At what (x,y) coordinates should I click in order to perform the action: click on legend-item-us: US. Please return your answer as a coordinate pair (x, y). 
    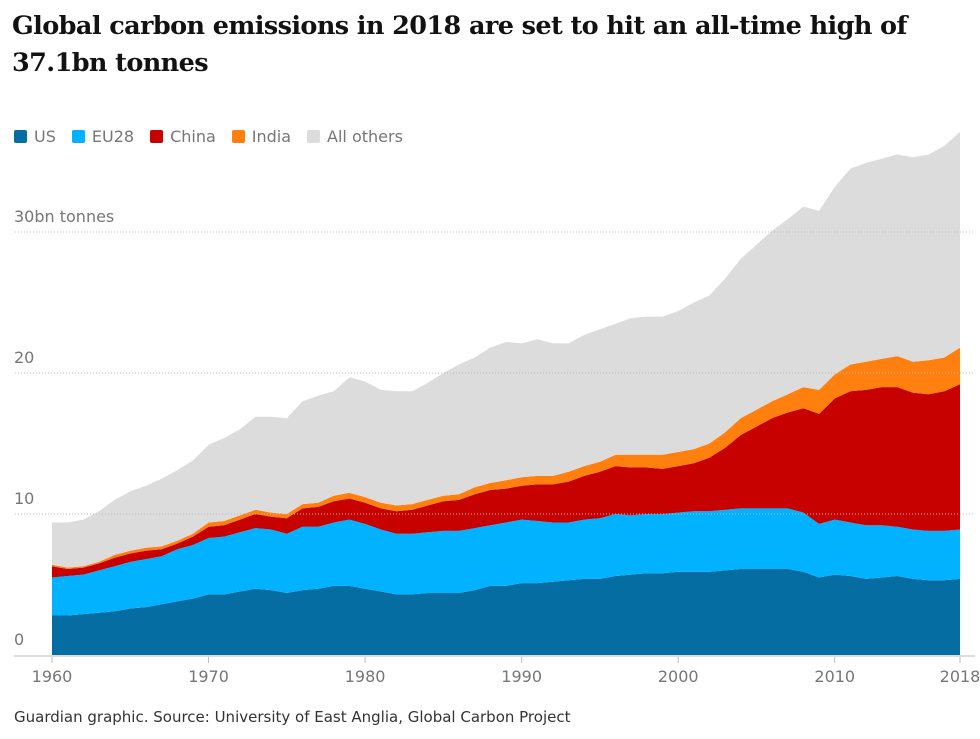
    Looking at the image, I should click on (35, 136).